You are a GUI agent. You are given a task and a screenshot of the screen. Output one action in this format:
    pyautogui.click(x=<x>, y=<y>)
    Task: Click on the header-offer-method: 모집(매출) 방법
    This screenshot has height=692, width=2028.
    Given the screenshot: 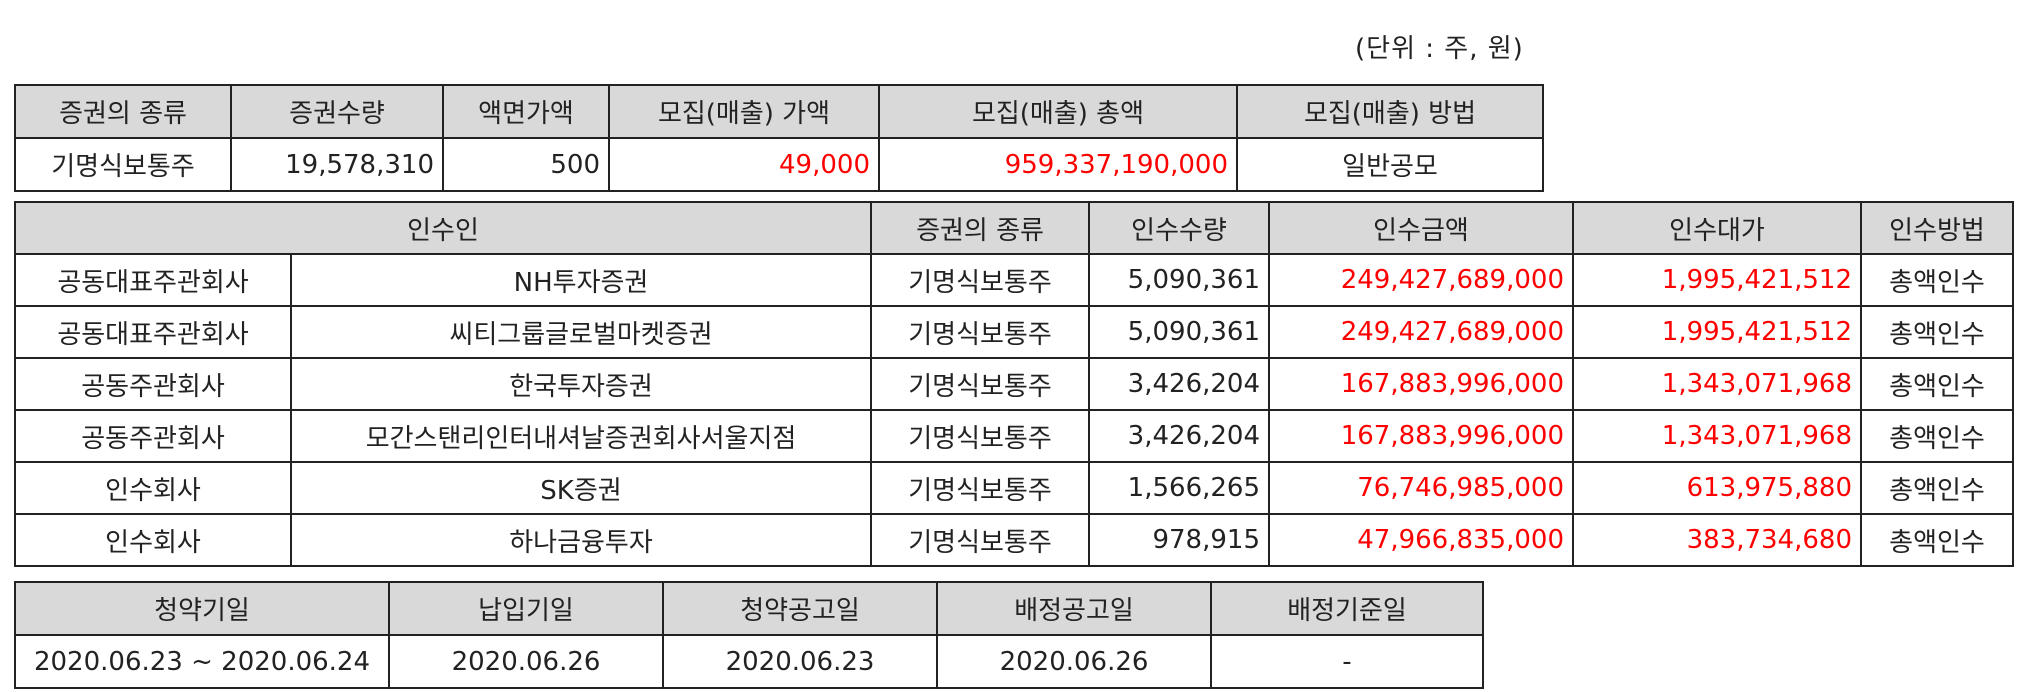 What is the action you would take?
    pyautogui.click(x=1390, y=111)
    